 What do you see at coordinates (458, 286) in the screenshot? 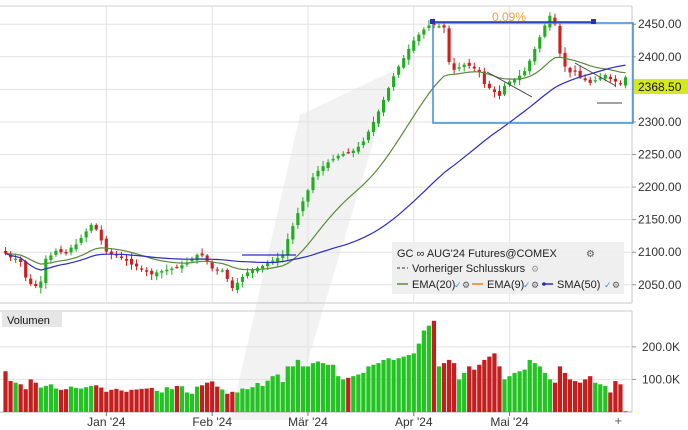
I see `legend-ema20-check-icon: ✓` at bounding box center [458, 286].